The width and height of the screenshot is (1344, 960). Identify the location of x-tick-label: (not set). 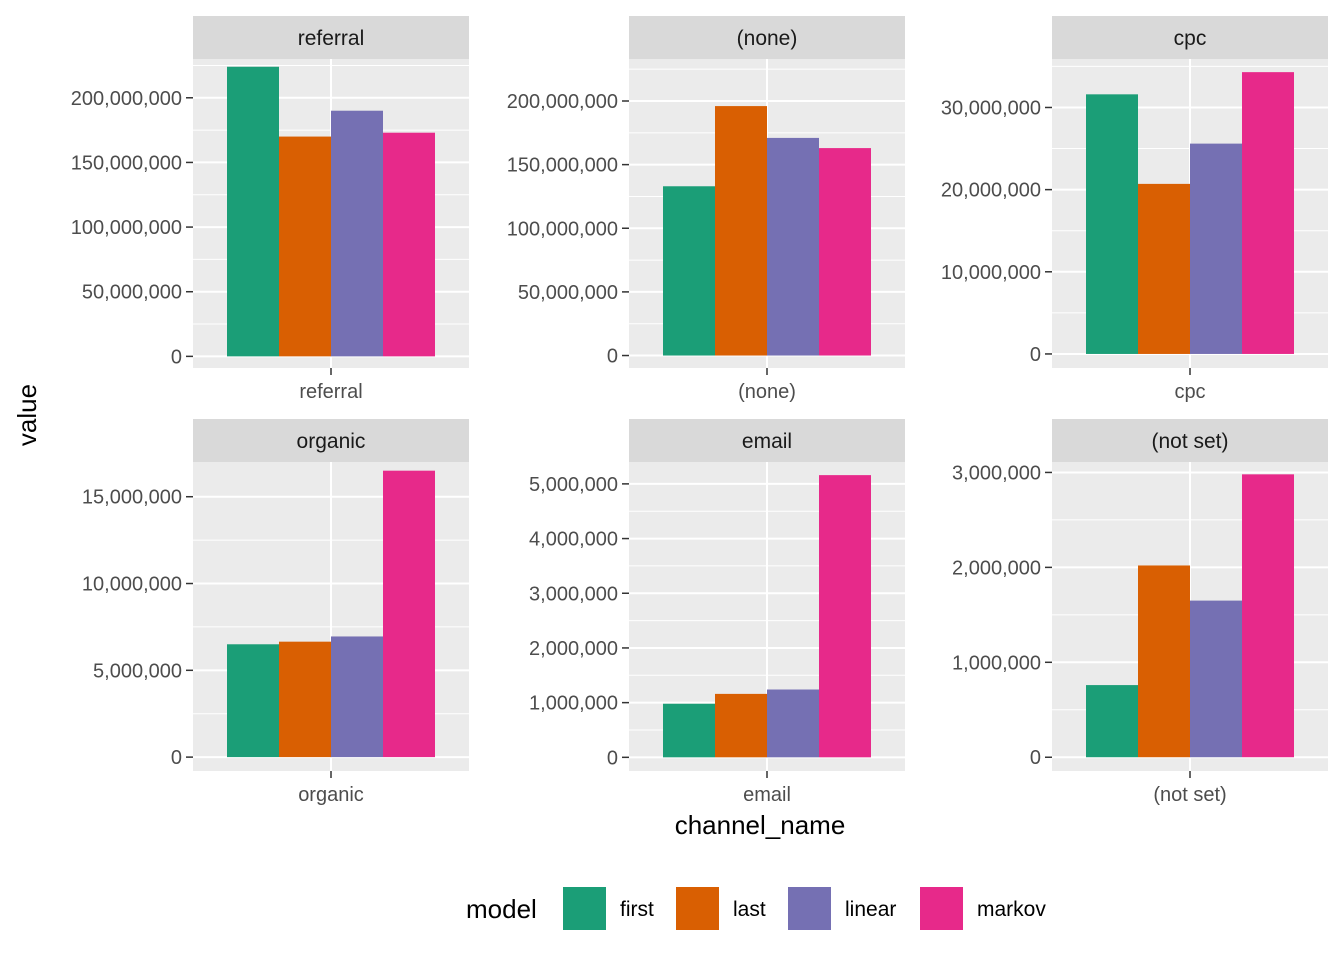
(1189, 795).